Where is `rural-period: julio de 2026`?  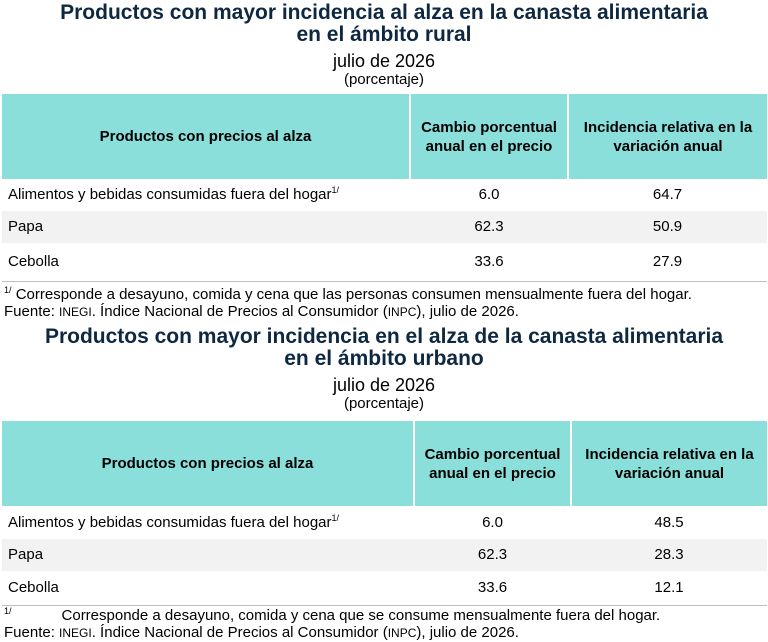
rural-period: julio de 2026 is located at coordinates (384, 61).